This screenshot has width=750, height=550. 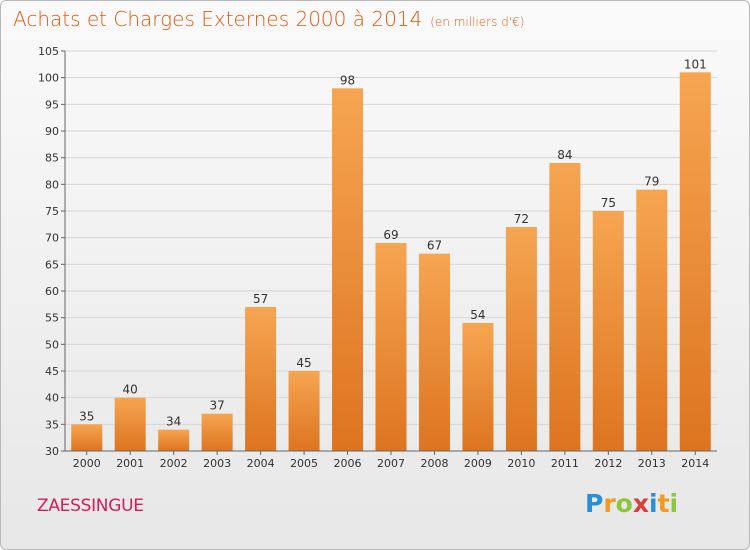 What do you see at coordinates (130, 463) in the screenshot?
I see `x-tick-label: 2001` at bounding box center [130, 463].